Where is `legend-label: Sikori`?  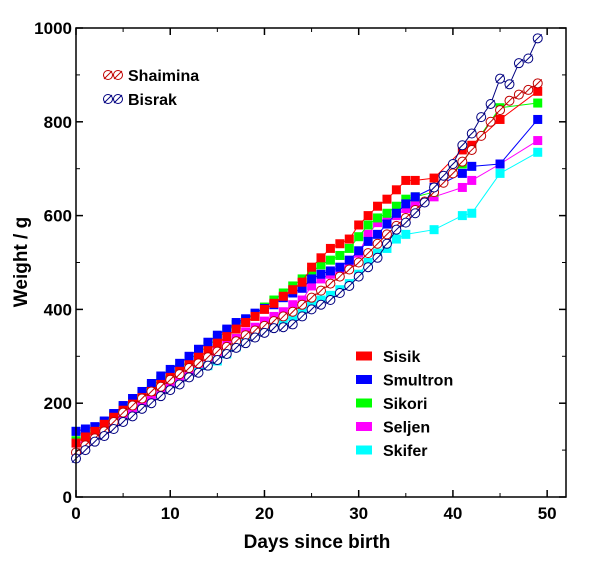
legend-label: Sikori is located at coordinates (405, 404).